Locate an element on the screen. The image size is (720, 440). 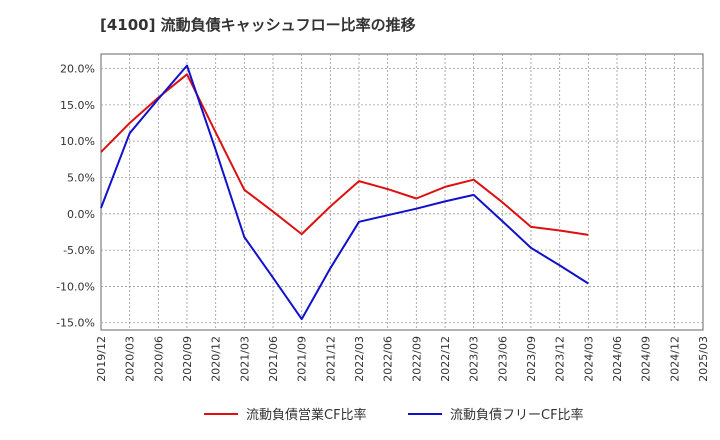
legend-swatch-free-cf is located at coordinates (425, 413).